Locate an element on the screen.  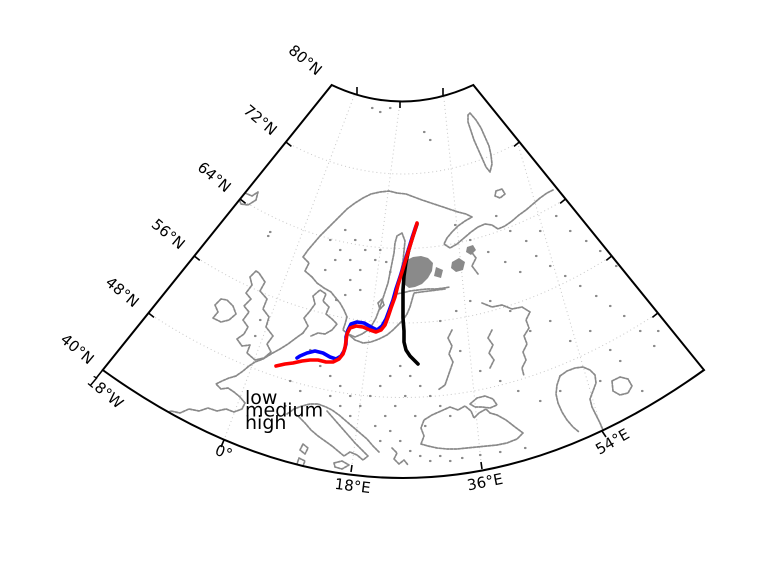
trajectory-high is located at coordinates (356, 292).